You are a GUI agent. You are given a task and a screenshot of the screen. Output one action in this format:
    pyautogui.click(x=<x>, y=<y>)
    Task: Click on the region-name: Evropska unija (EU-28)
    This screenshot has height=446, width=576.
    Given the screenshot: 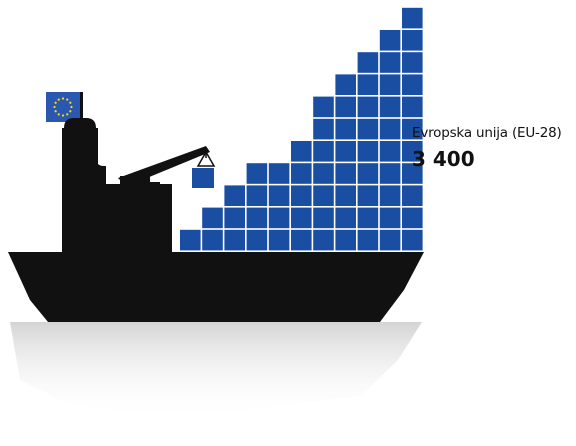 What is the action you would take?
    pyautogui.click(x=487, y=133)
    